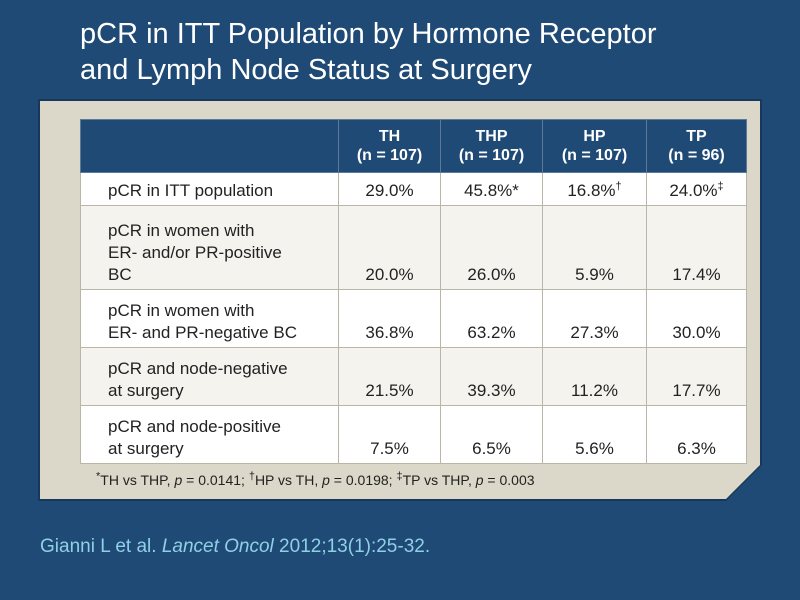 This screenshot has height=600, width=800. I want to click on header-name: TP, so click(696, 136).